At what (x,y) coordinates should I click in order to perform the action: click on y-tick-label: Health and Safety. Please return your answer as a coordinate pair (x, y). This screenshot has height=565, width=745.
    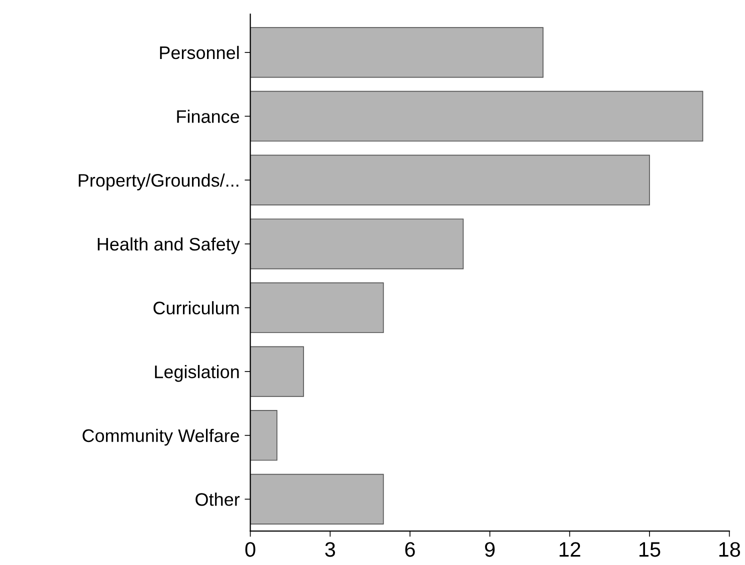
    Looking at the image, I should click on (169, 245).